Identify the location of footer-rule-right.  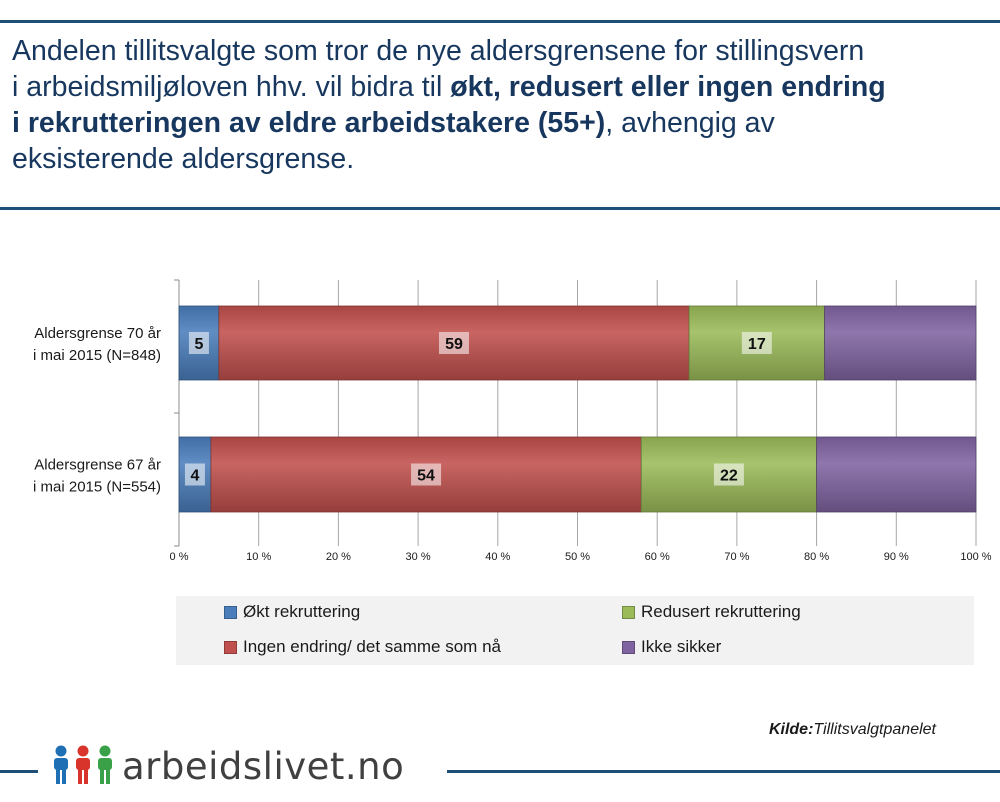
(723, 771).